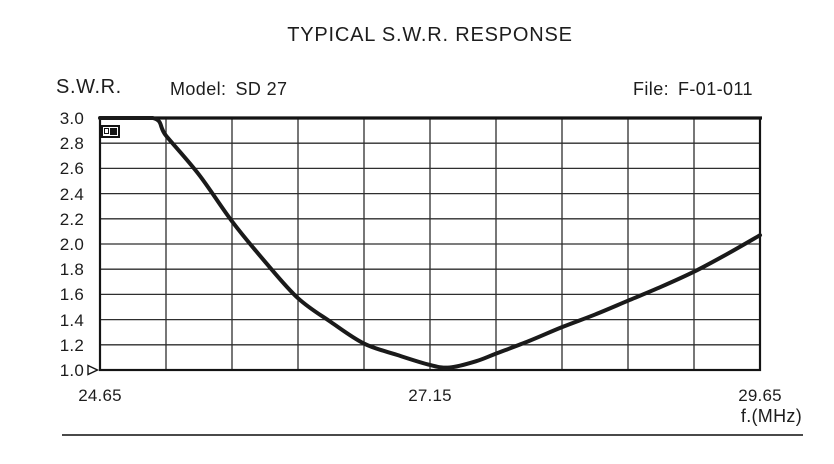 The image size is (834, 464). What do you see at coordinates (651, 89) in the screenshot?
I see `file-label: File:` at bounding box center [651, 89].